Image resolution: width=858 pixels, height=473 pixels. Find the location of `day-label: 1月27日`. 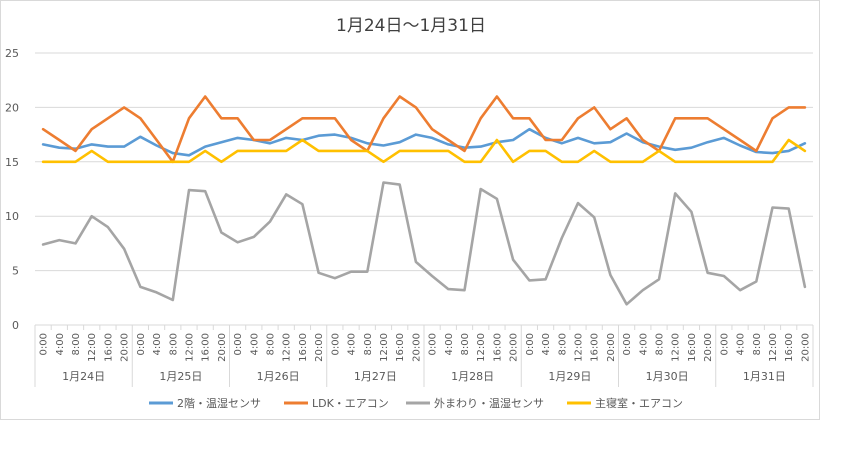

day-label: 1月27日 is located at coordinates (375, 376).